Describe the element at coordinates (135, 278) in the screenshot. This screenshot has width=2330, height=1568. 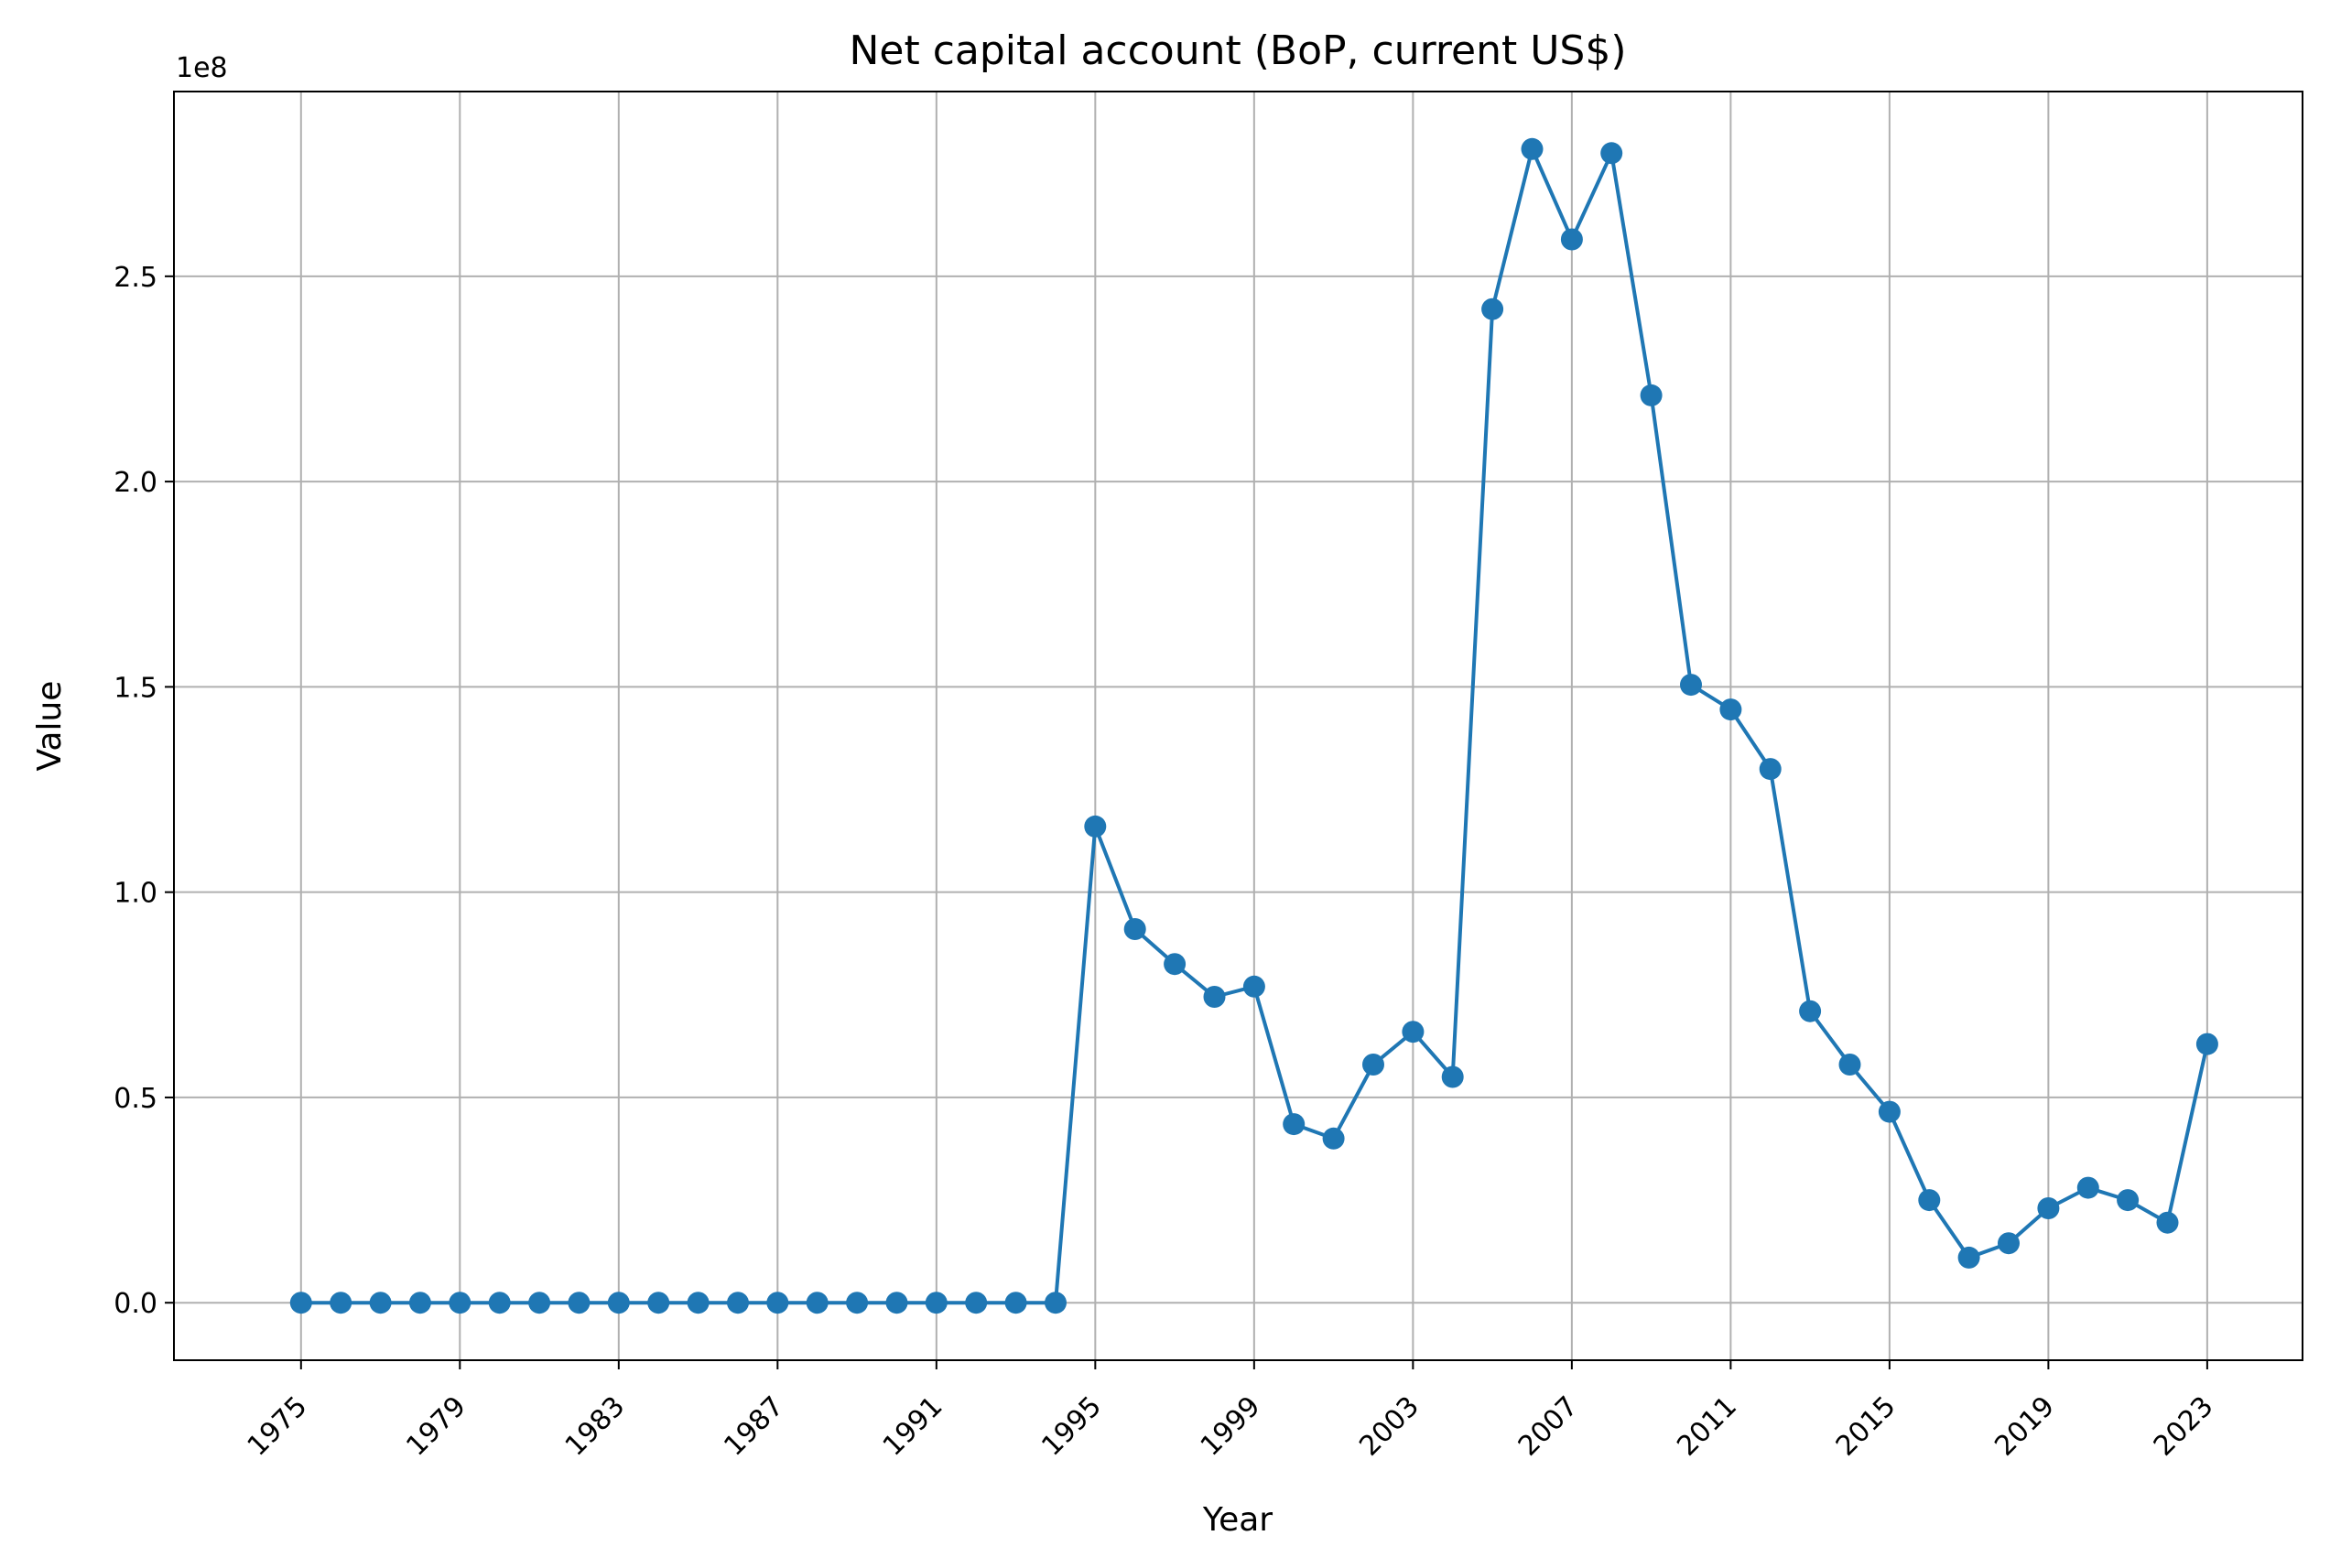
I see `y-tick-label: 2.5` at that location.